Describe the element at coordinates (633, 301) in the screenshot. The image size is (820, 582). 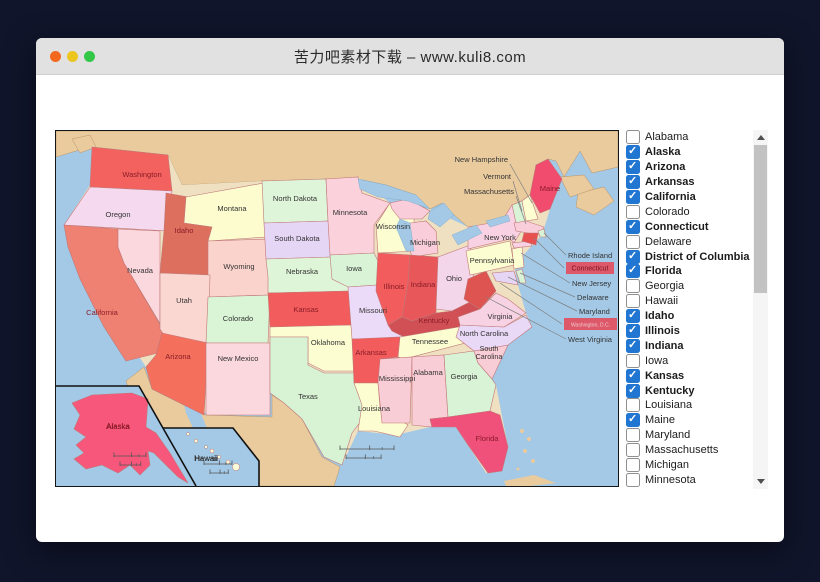
I see `checkbox-hawaii` at that location.